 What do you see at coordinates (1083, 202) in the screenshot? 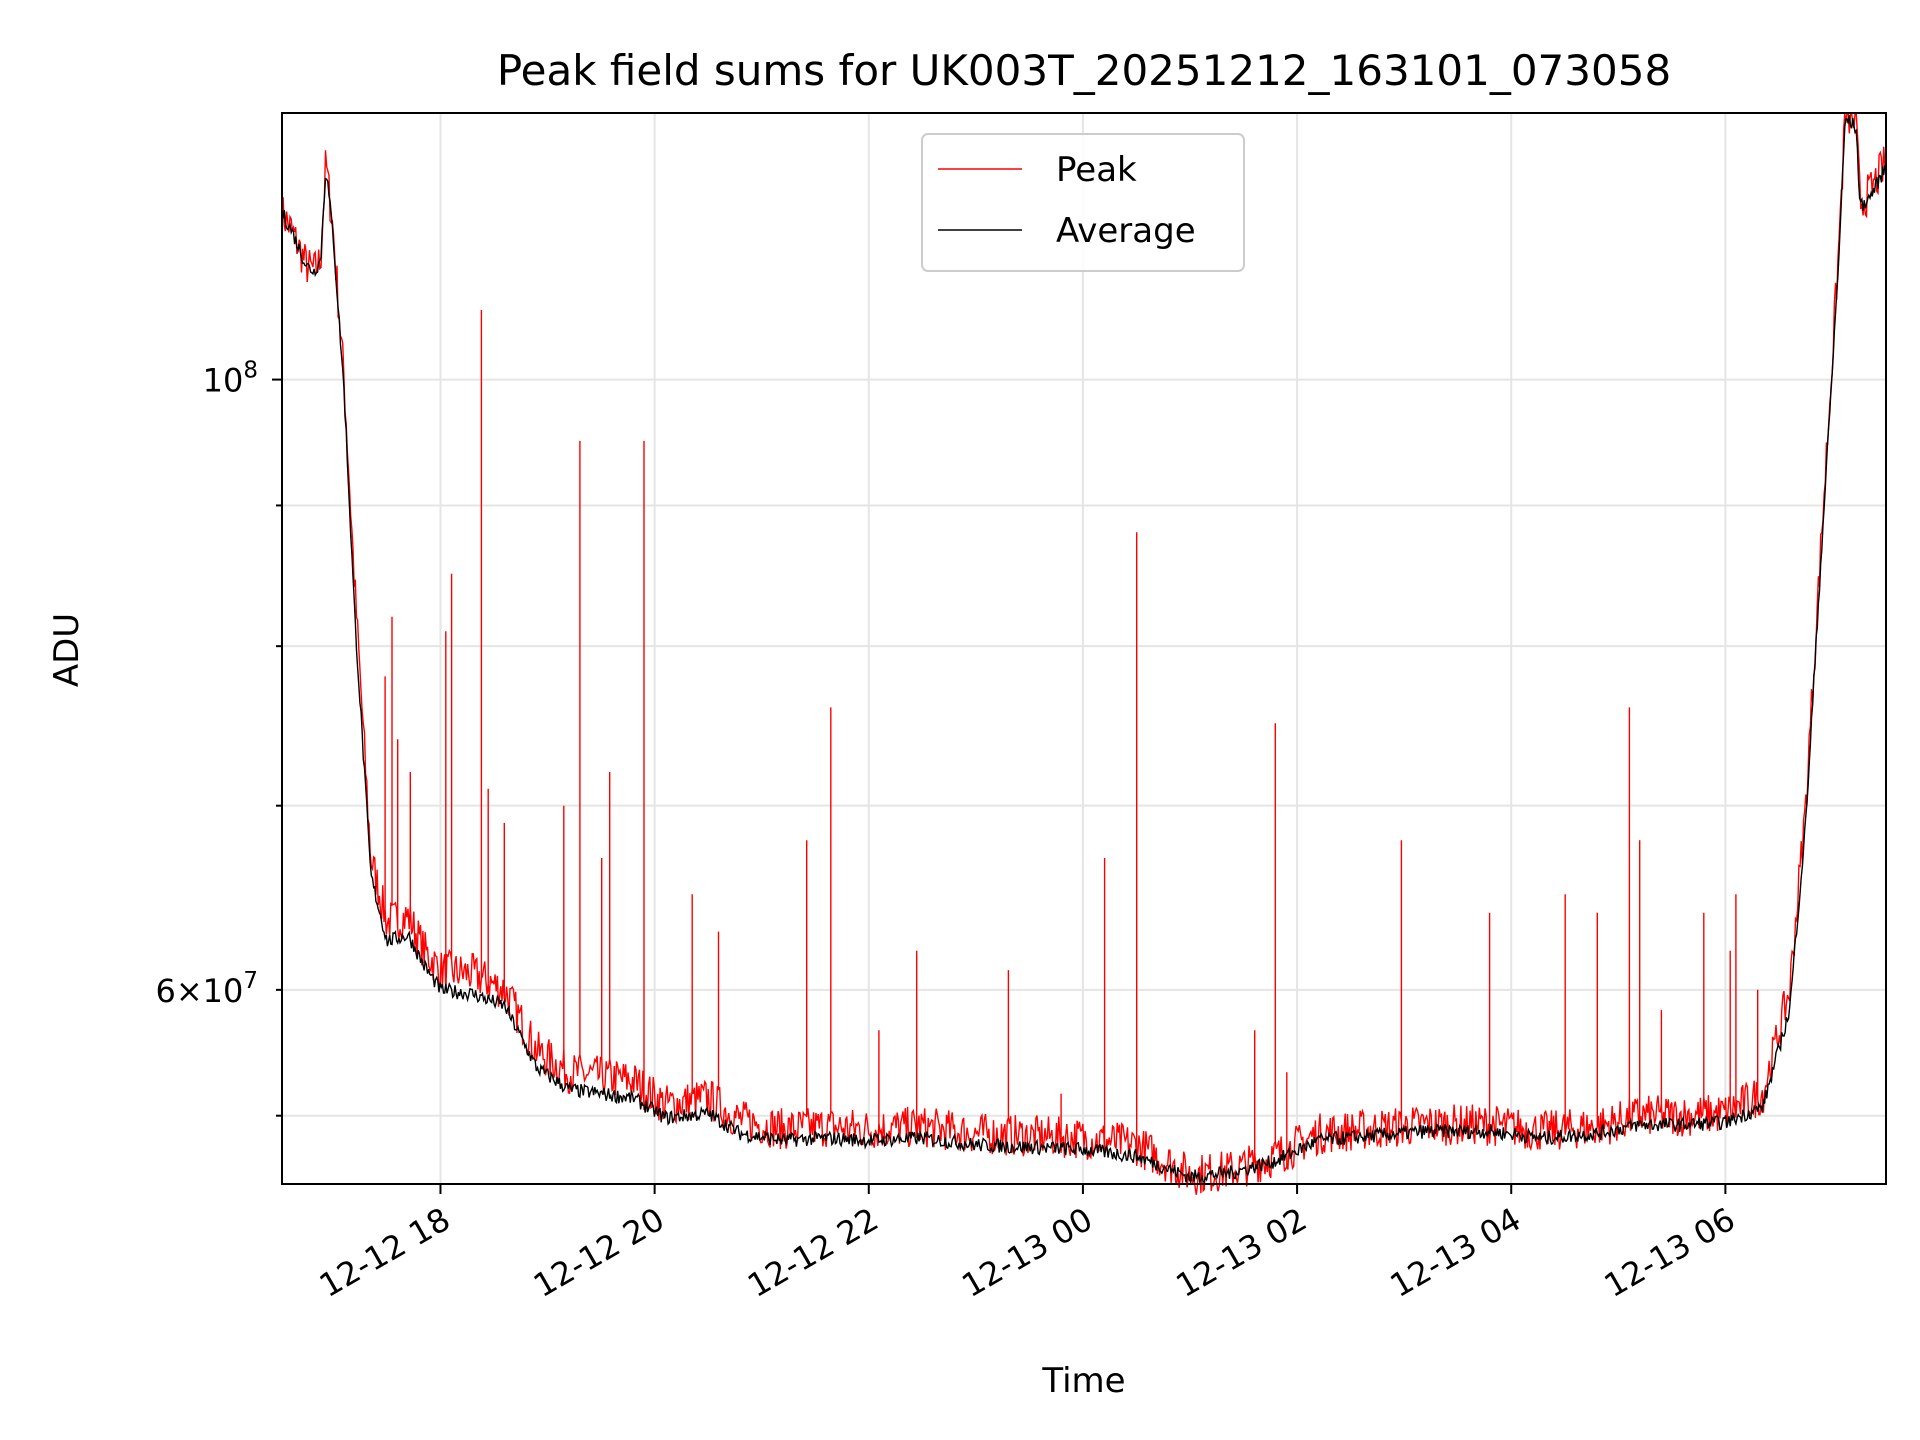
I see `legend: Peak Average` at bounding box center [1083, 202].